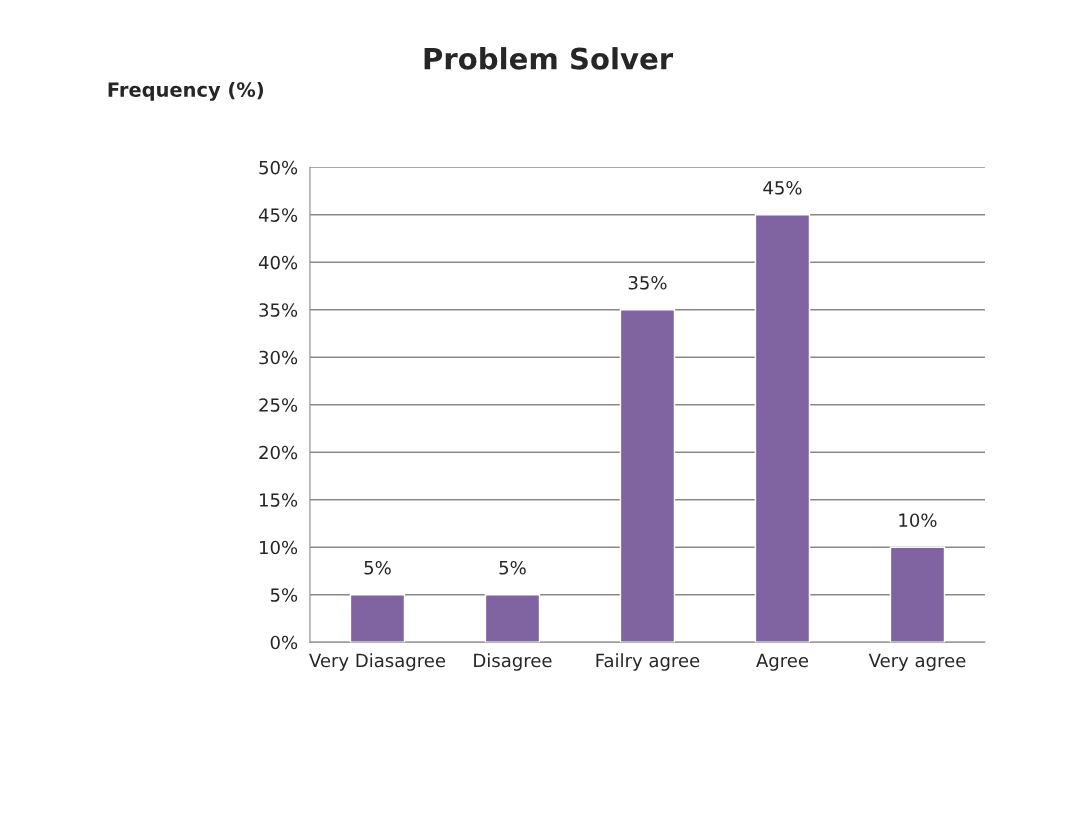 This screenshot has height=816, width=1080. What do you see at coordinates (278, 262) in the screenshot?
I see `y-tick-label: 40%` at bounding box center [278, 262].